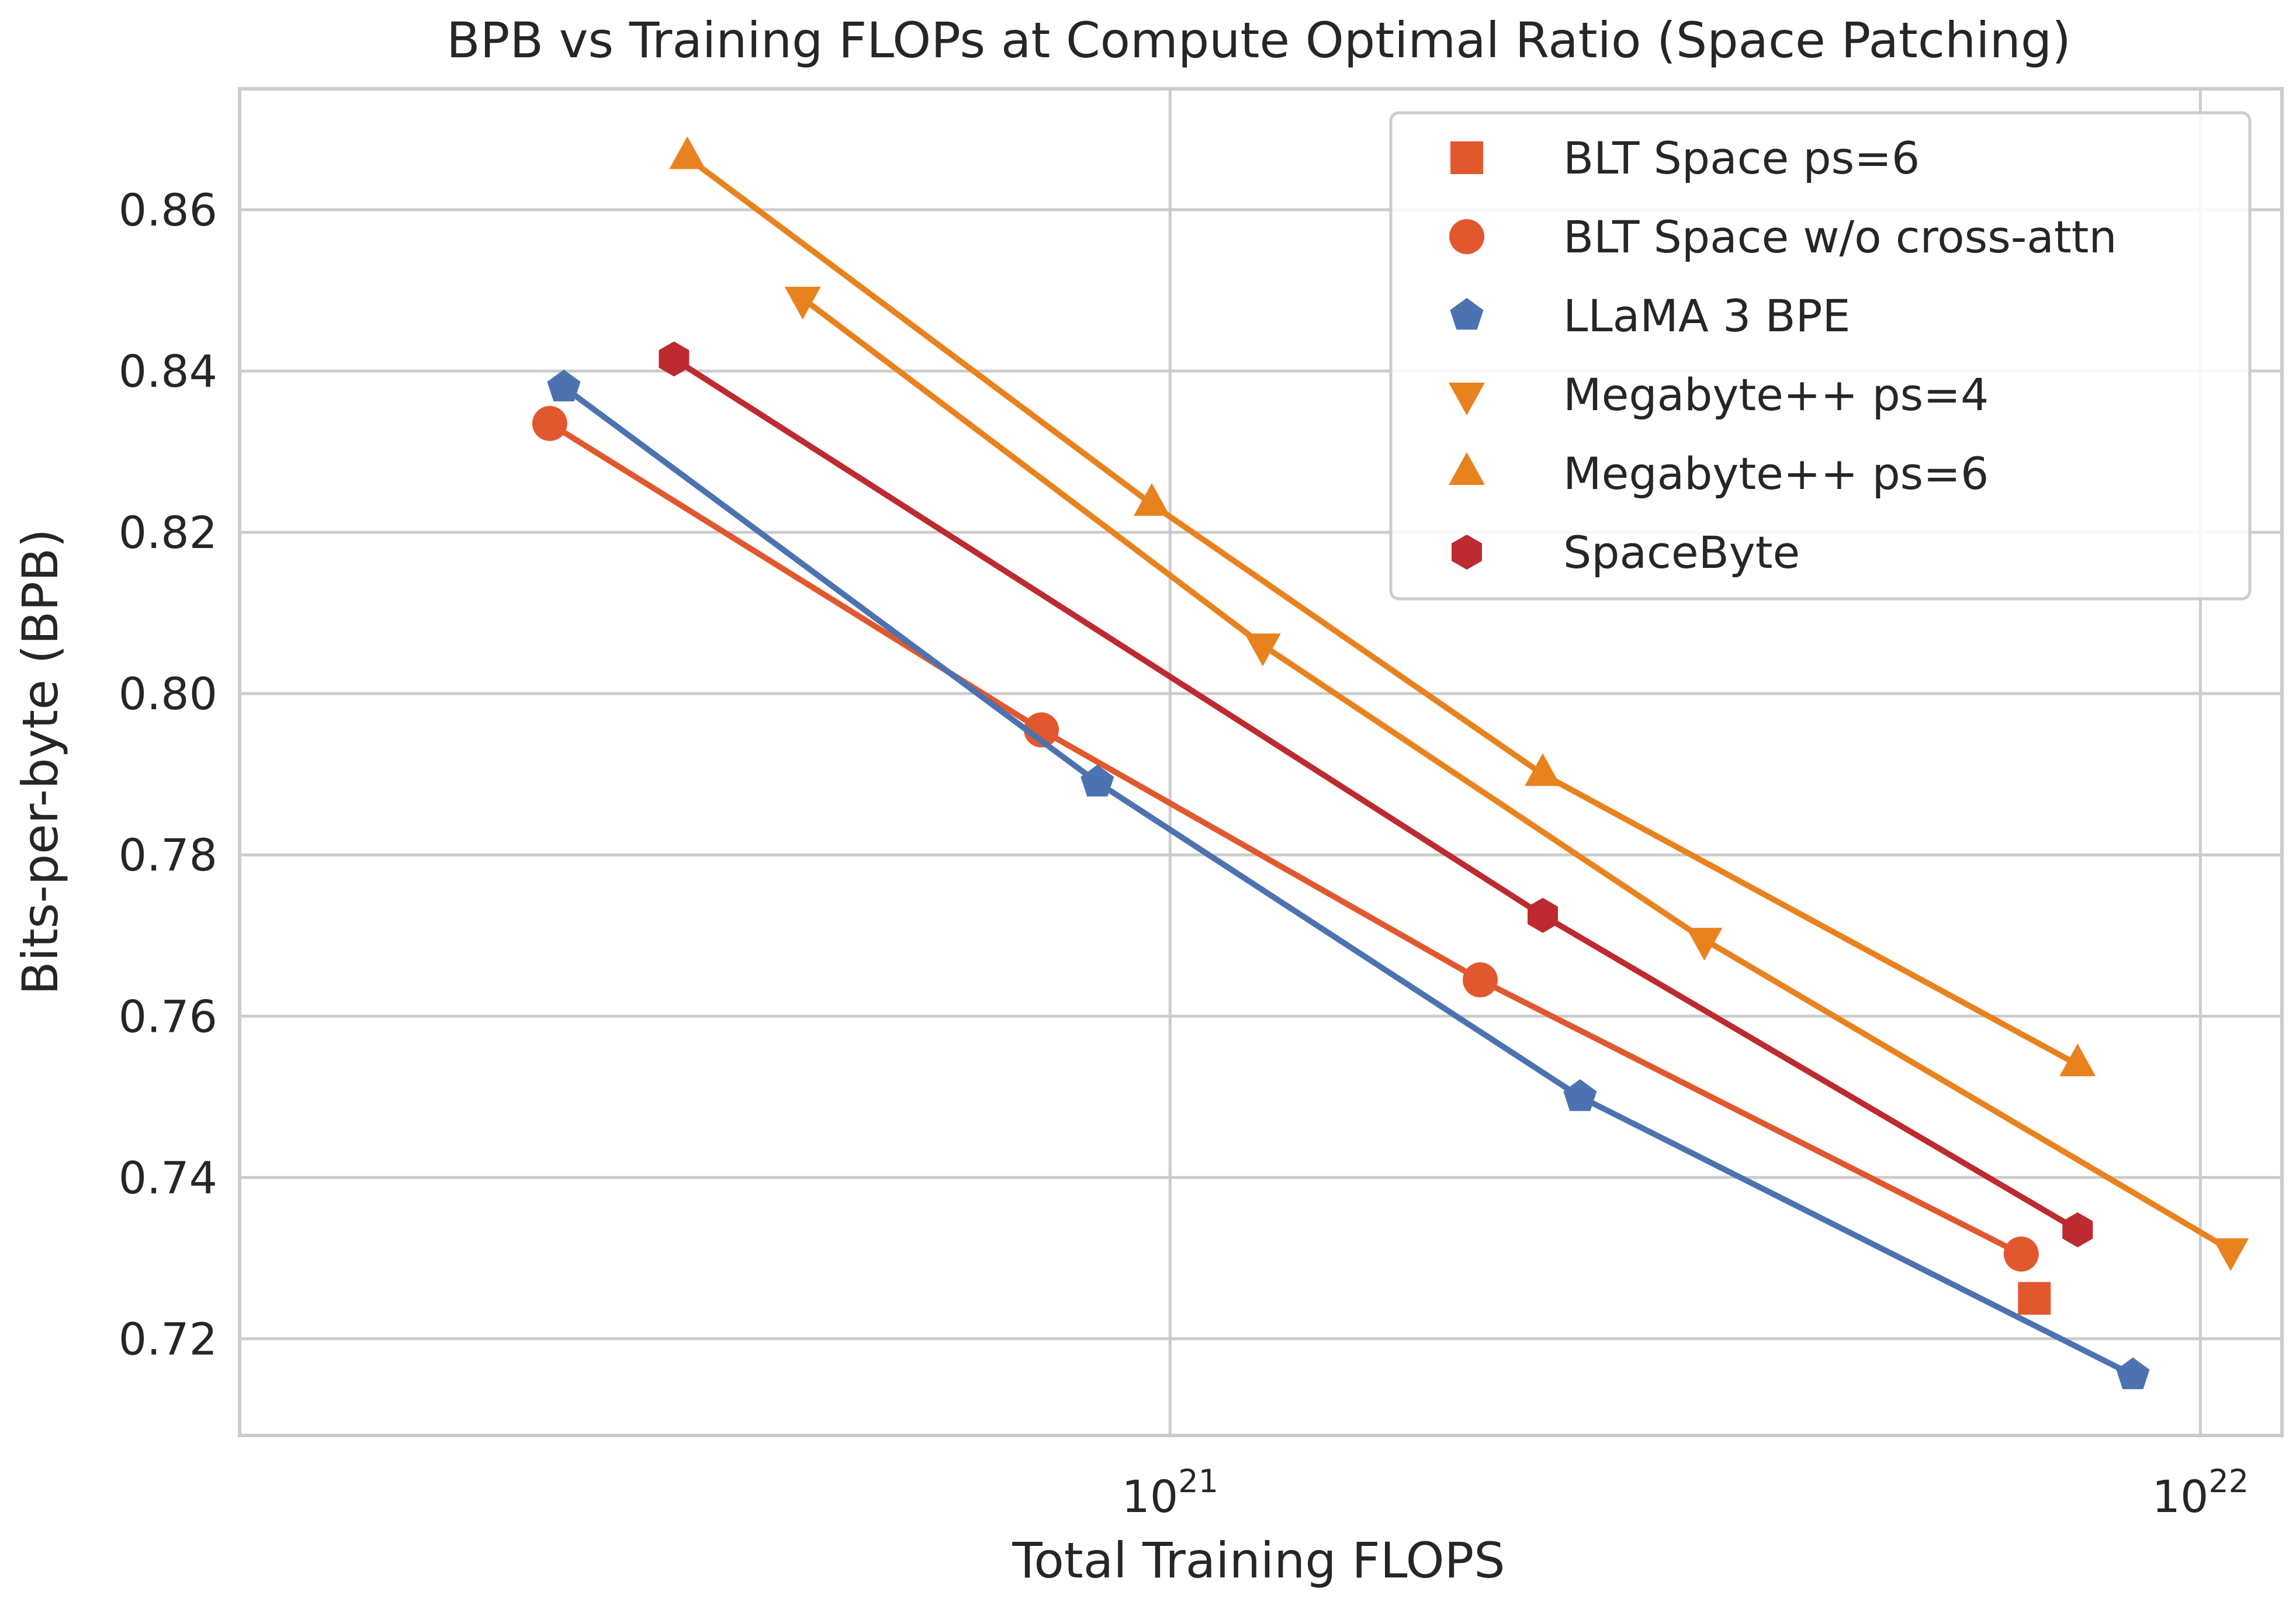 Image resolution: width=2296 pixels, height=1609 pixels. What do you see at coordinates (1198, 1481) in the screenshot?
I see `x-tick-exponent: 21` at bounding box center [1198, 1481].